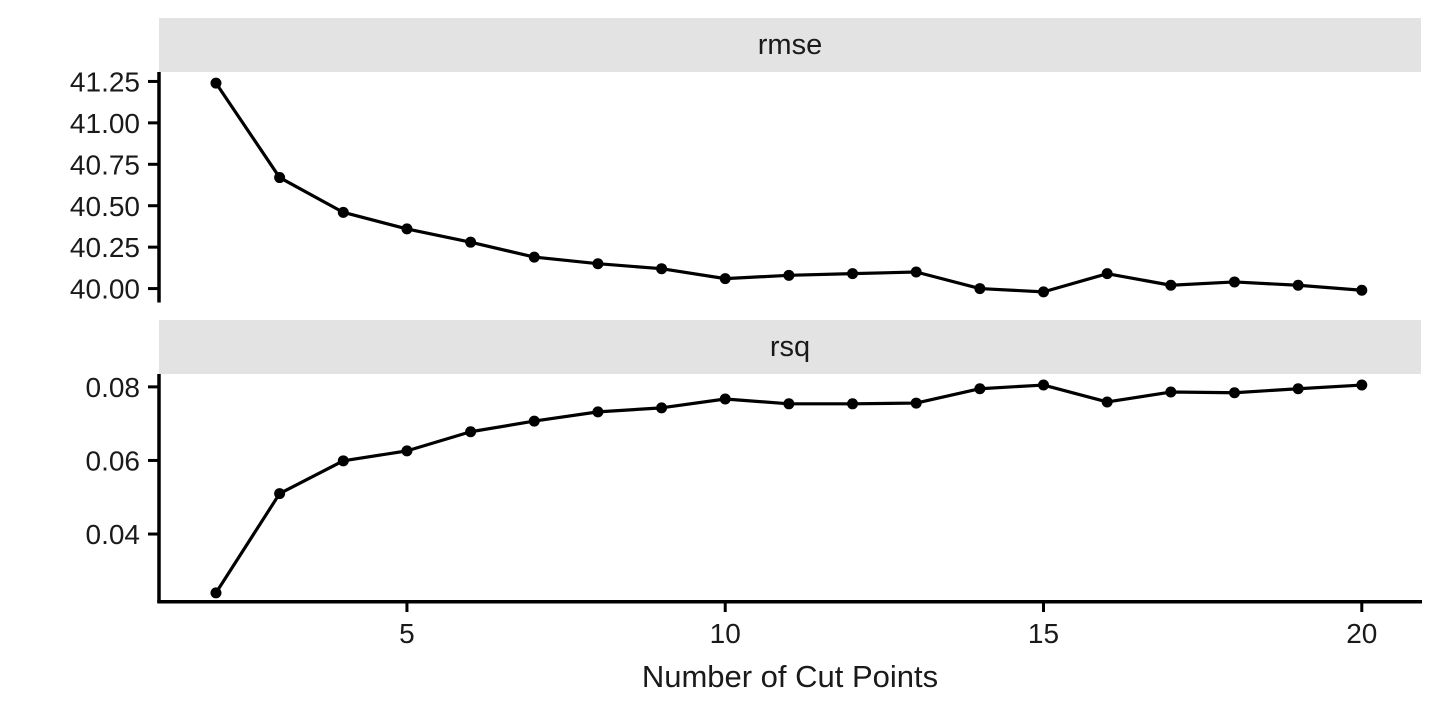  I want to click on y-tick-label-rmse: 41.00, so click(105, 123).